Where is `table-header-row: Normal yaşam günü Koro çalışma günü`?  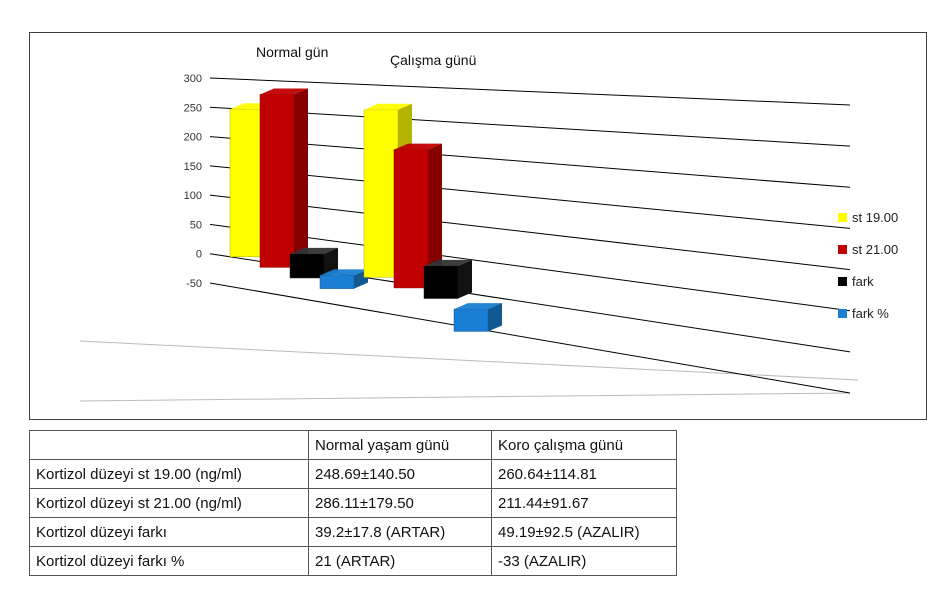 table-header-row: Normal yaşam günü Koro çalışma günü is located at coordinates (353, 445).